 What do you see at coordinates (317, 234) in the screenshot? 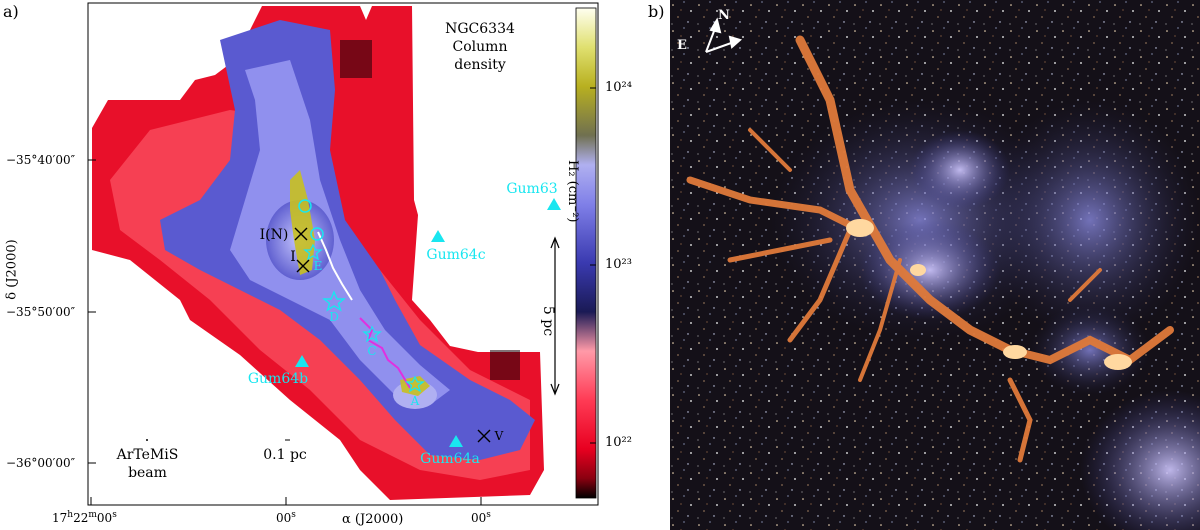
I see `source-circle-lower` at bounding box center [317, 234].